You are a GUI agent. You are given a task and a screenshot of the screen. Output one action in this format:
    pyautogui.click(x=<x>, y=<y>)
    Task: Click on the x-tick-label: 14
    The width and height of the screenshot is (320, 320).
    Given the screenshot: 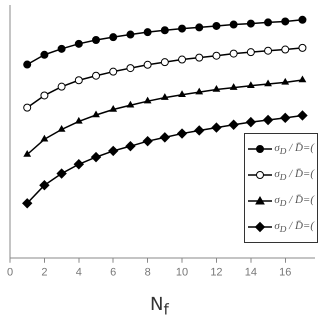 What is the action you would take?
    pyautogui.click(x=250, y=272)
    